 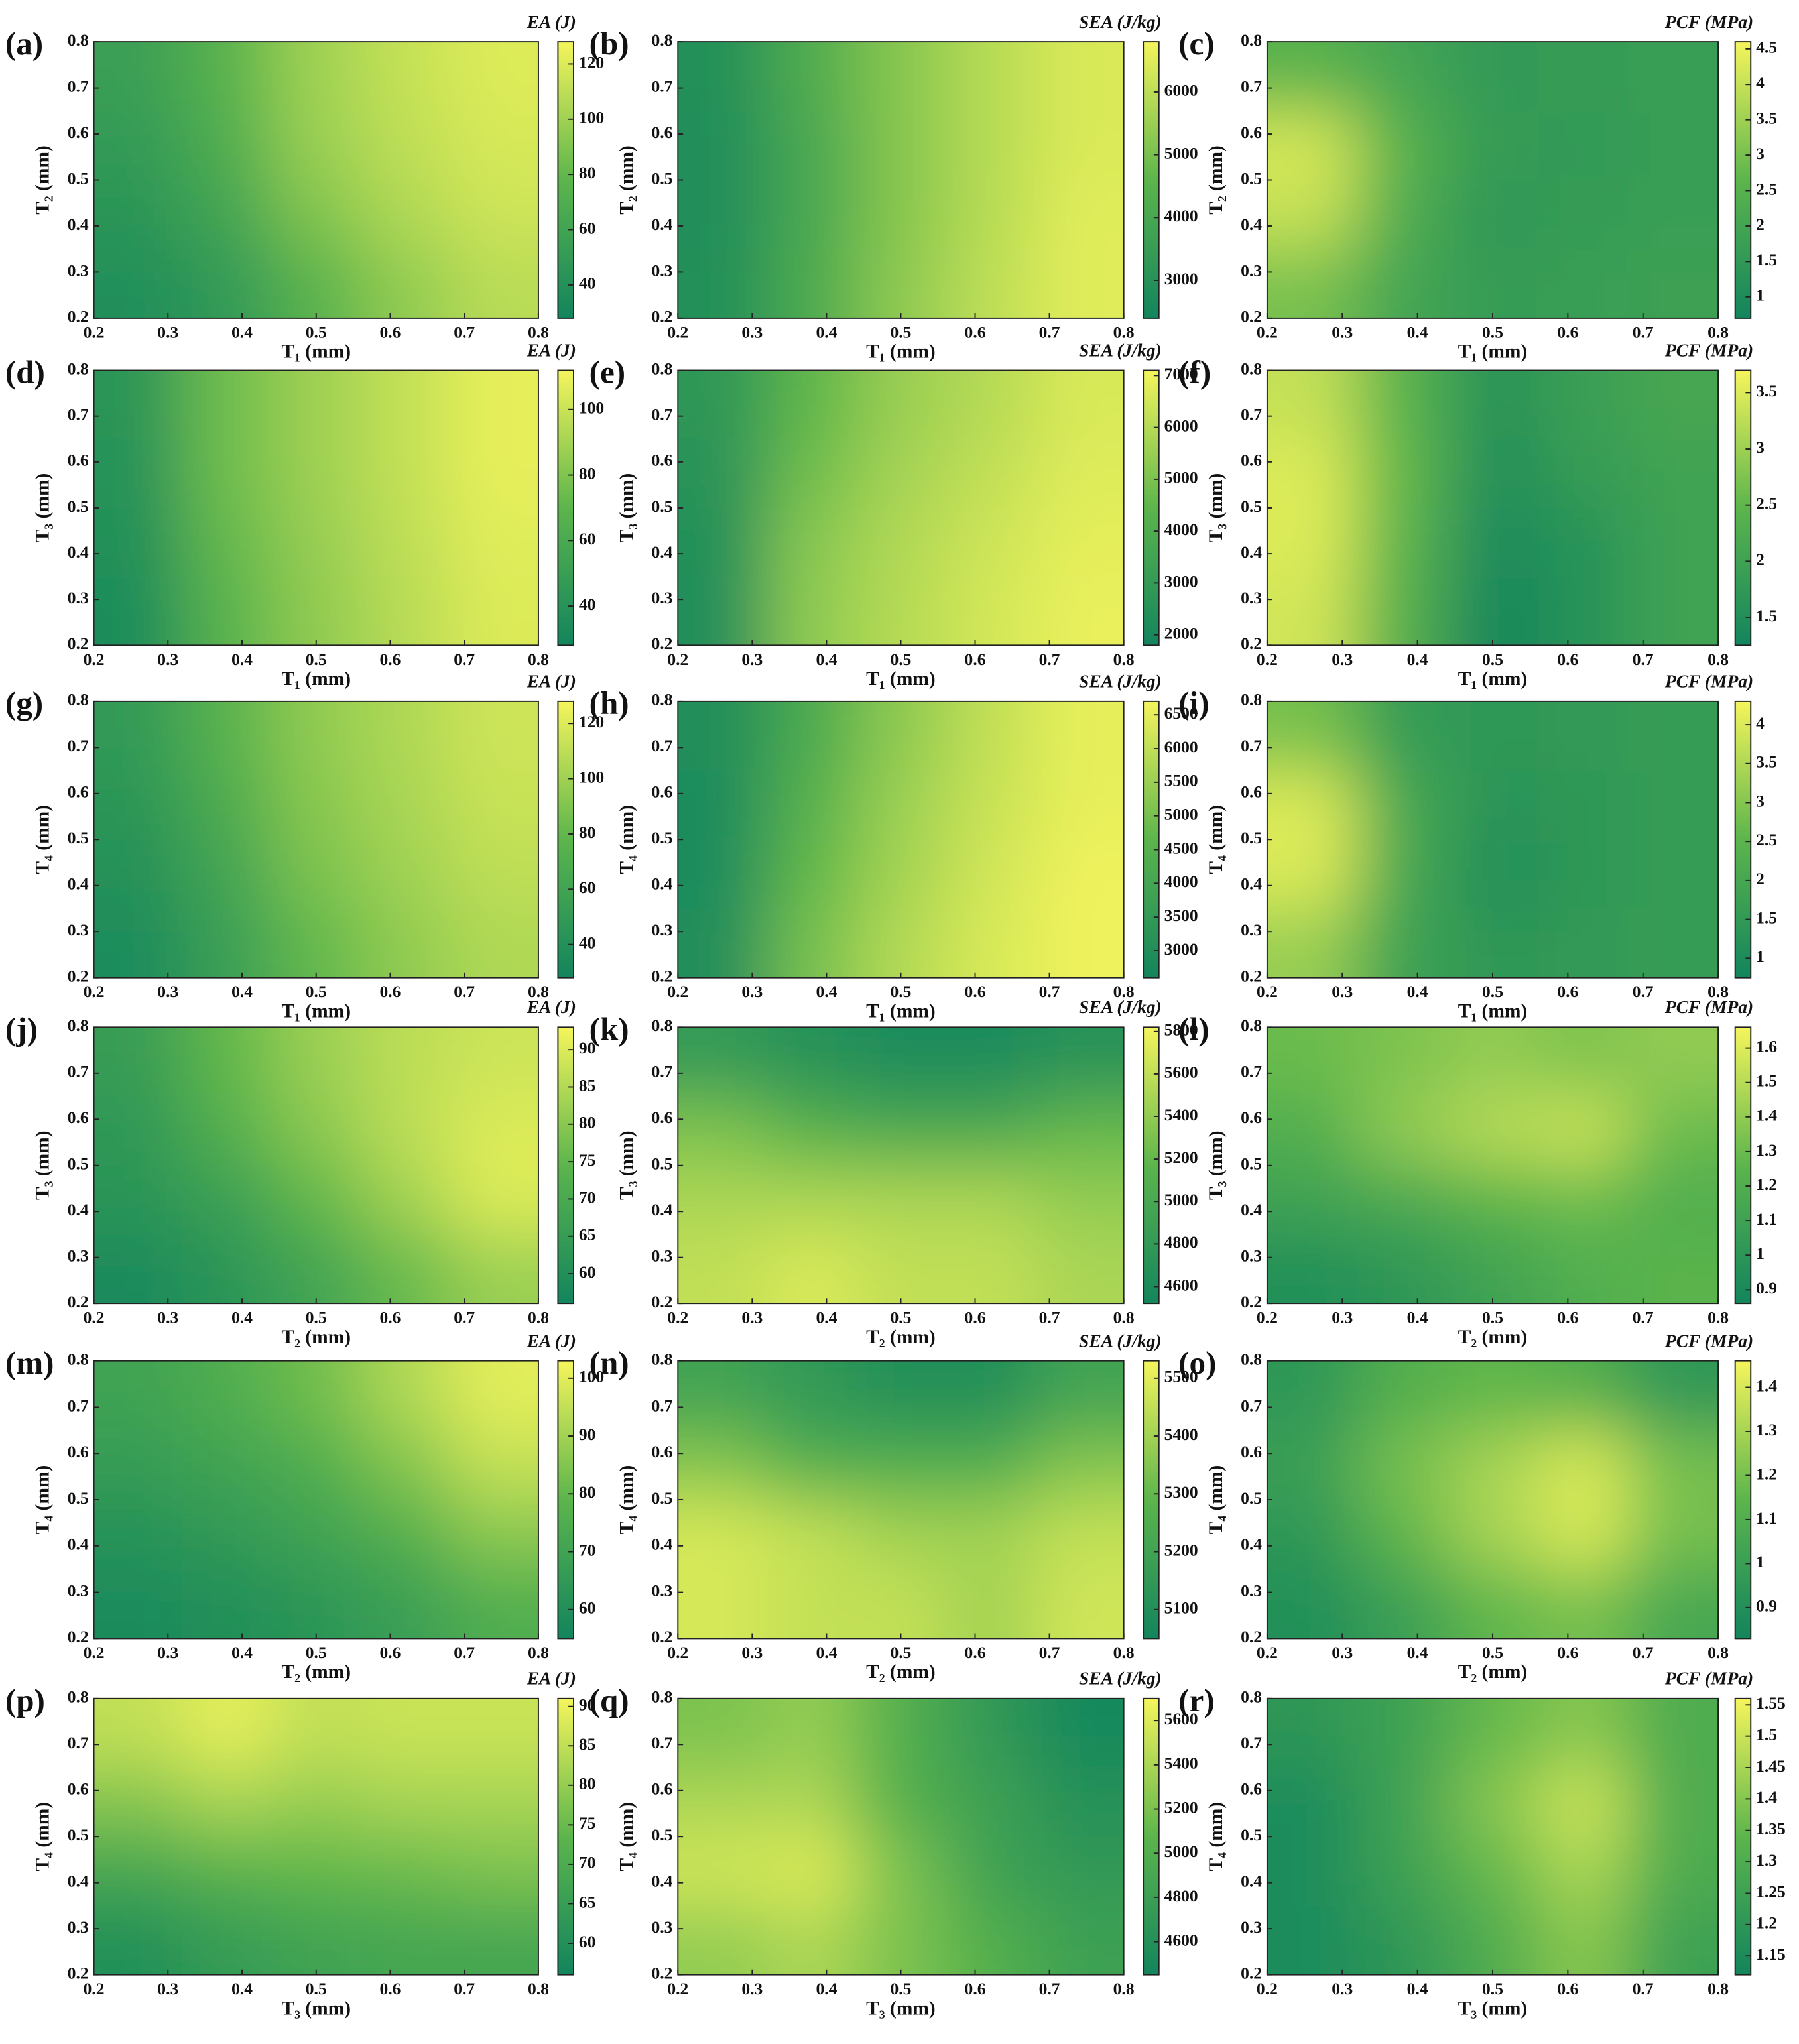 What do you see at coordinates (1766, 390) in the screenshot?
I see `colorbar-tick-label: 3.5` at bounding box center [1766, 390].